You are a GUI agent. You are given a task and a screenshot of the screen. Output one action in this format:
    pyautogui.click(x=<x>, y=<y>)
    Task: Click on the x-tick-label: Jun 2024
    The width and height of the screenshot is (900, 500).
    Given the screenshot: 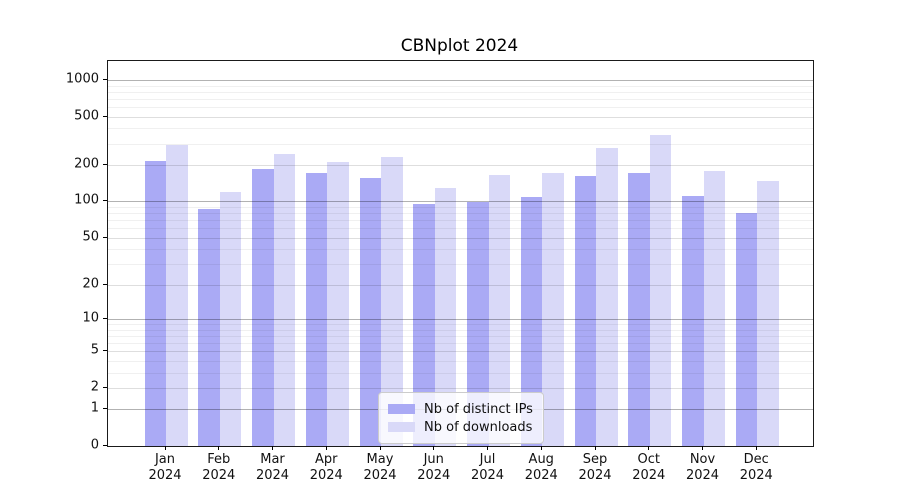 What is the action you would take?
    pyautogui.click(x=434, y=467)
    